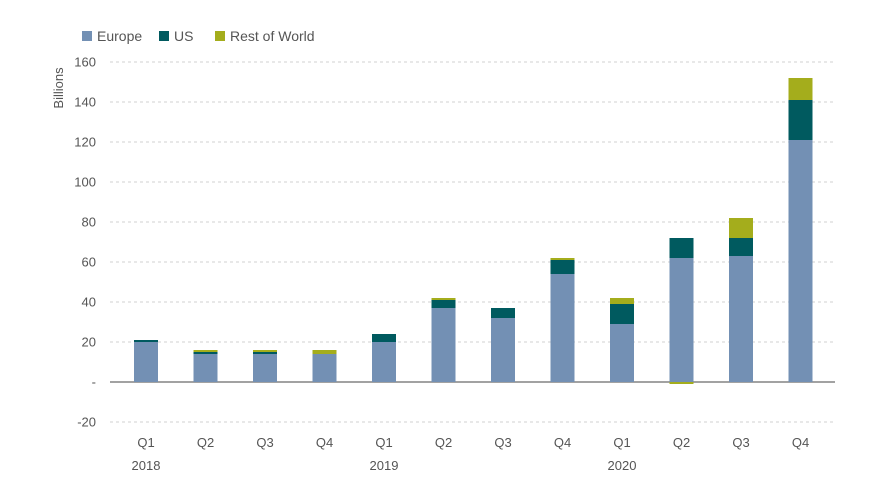  What do you see at coordinates (89, 342) in the screenshot?
I see `y-tick-label: 20` at bounding box center [89, 342].